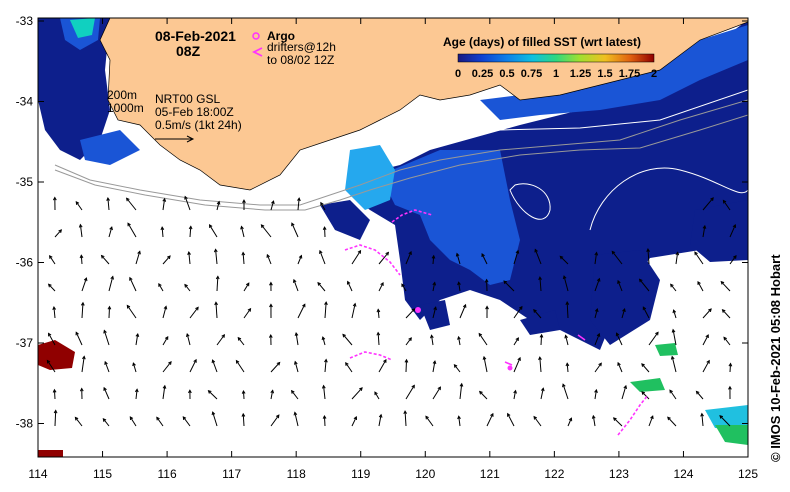  Describe the element at coordinates (188, 51) in the screenshot. I see `header-time: 08Z` at that location.